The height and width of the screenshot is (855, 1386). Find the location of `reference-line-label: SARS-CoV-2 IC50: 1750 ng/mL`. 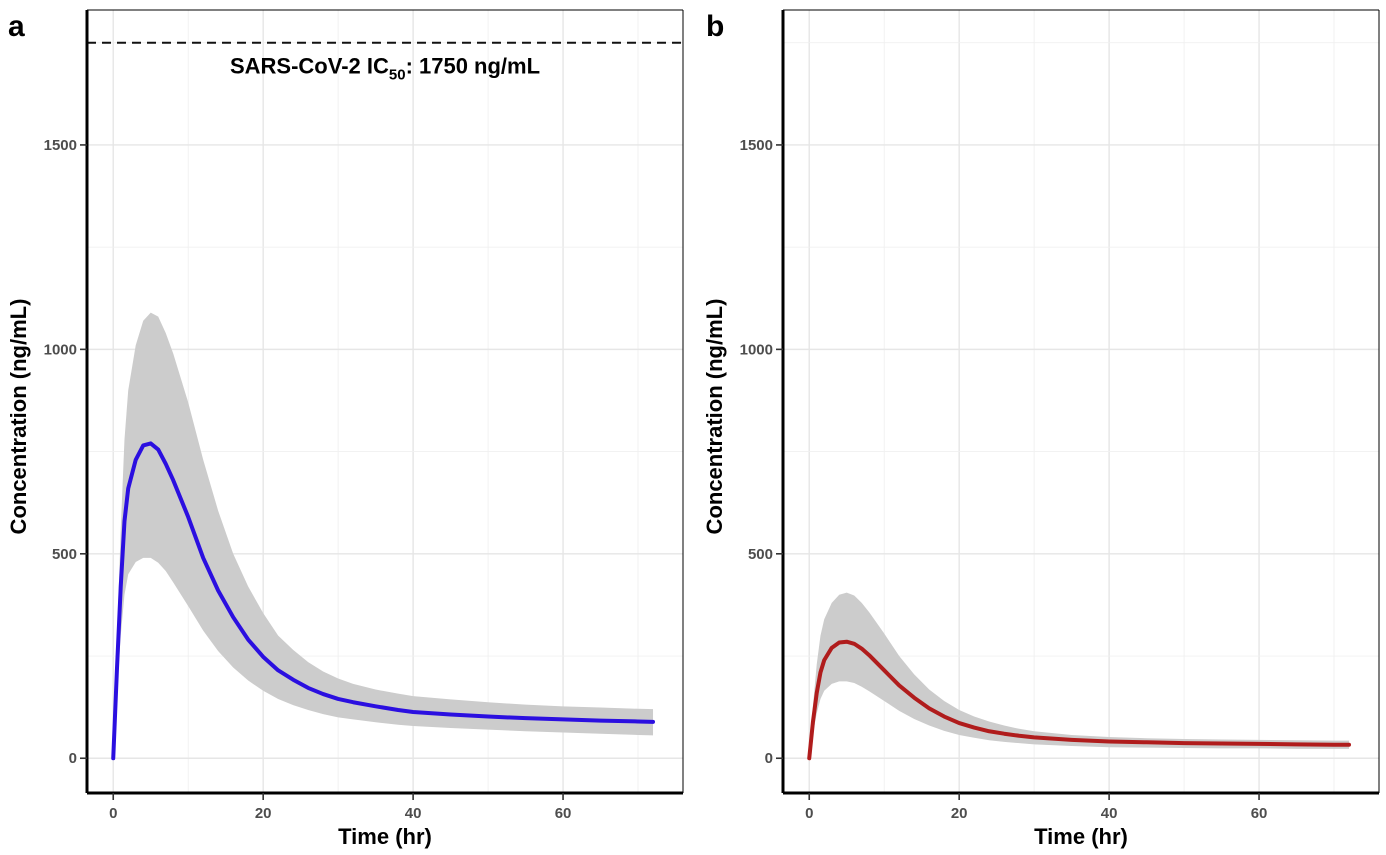

reference-line-label: SARS-CoV-2 IC50: 1750 ng/mL is located at coordinates (385, 69).